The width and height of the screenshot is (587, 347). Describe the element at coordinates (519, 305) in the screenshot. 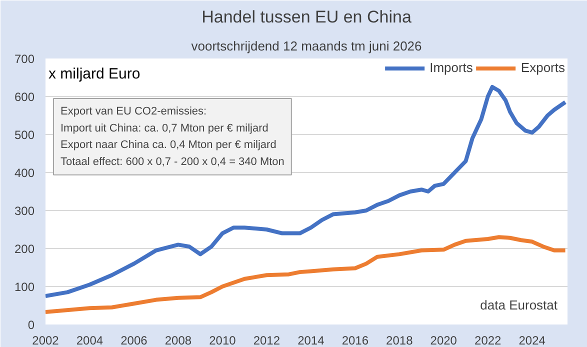

I see `annotation: data Eurostat` at that location.